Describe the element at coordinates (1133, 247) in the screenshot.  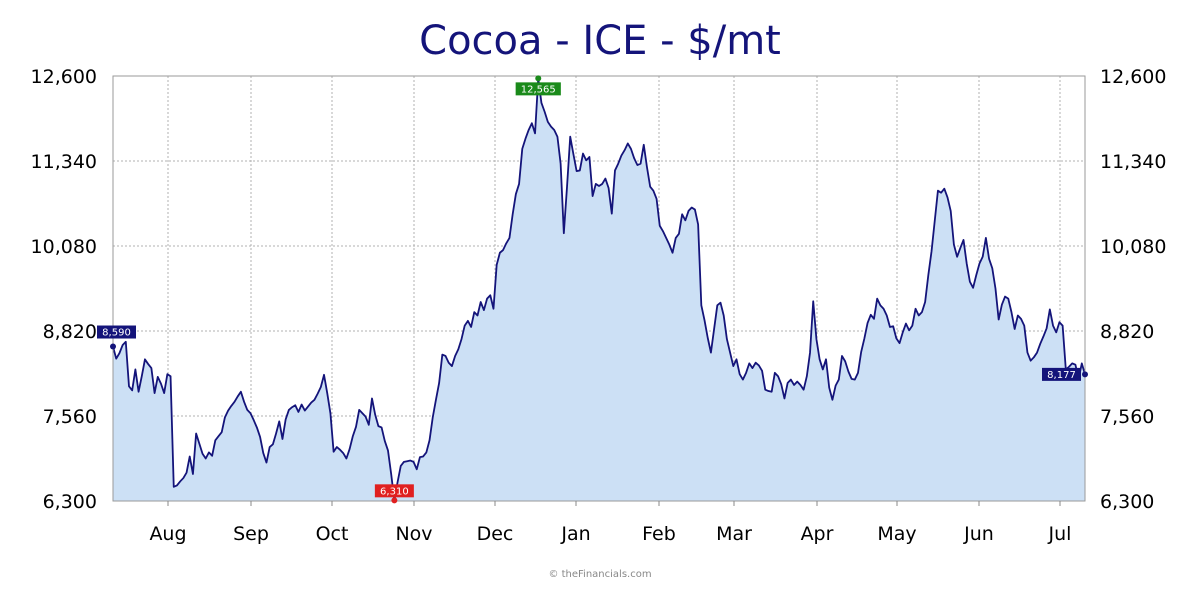
I see `y-tick-label-right: 10,080` at that location.